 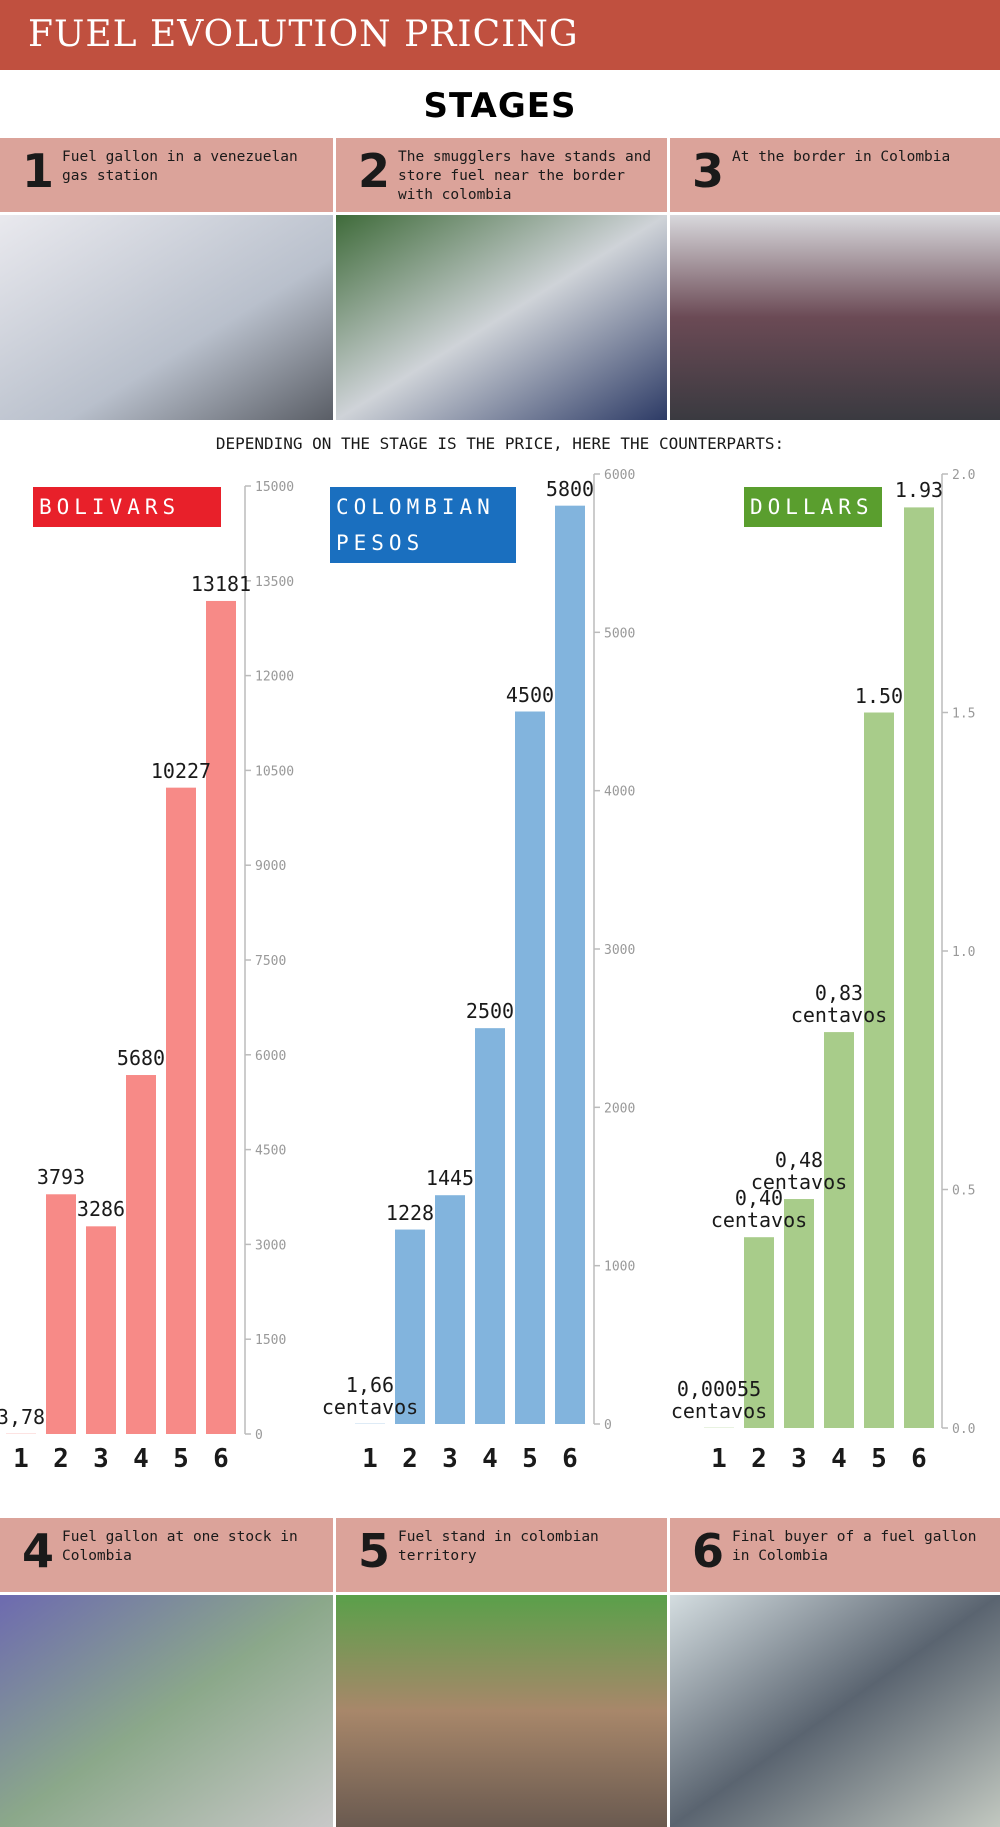 I want to click on stage-number: 4, so click(x=38, y=1551).